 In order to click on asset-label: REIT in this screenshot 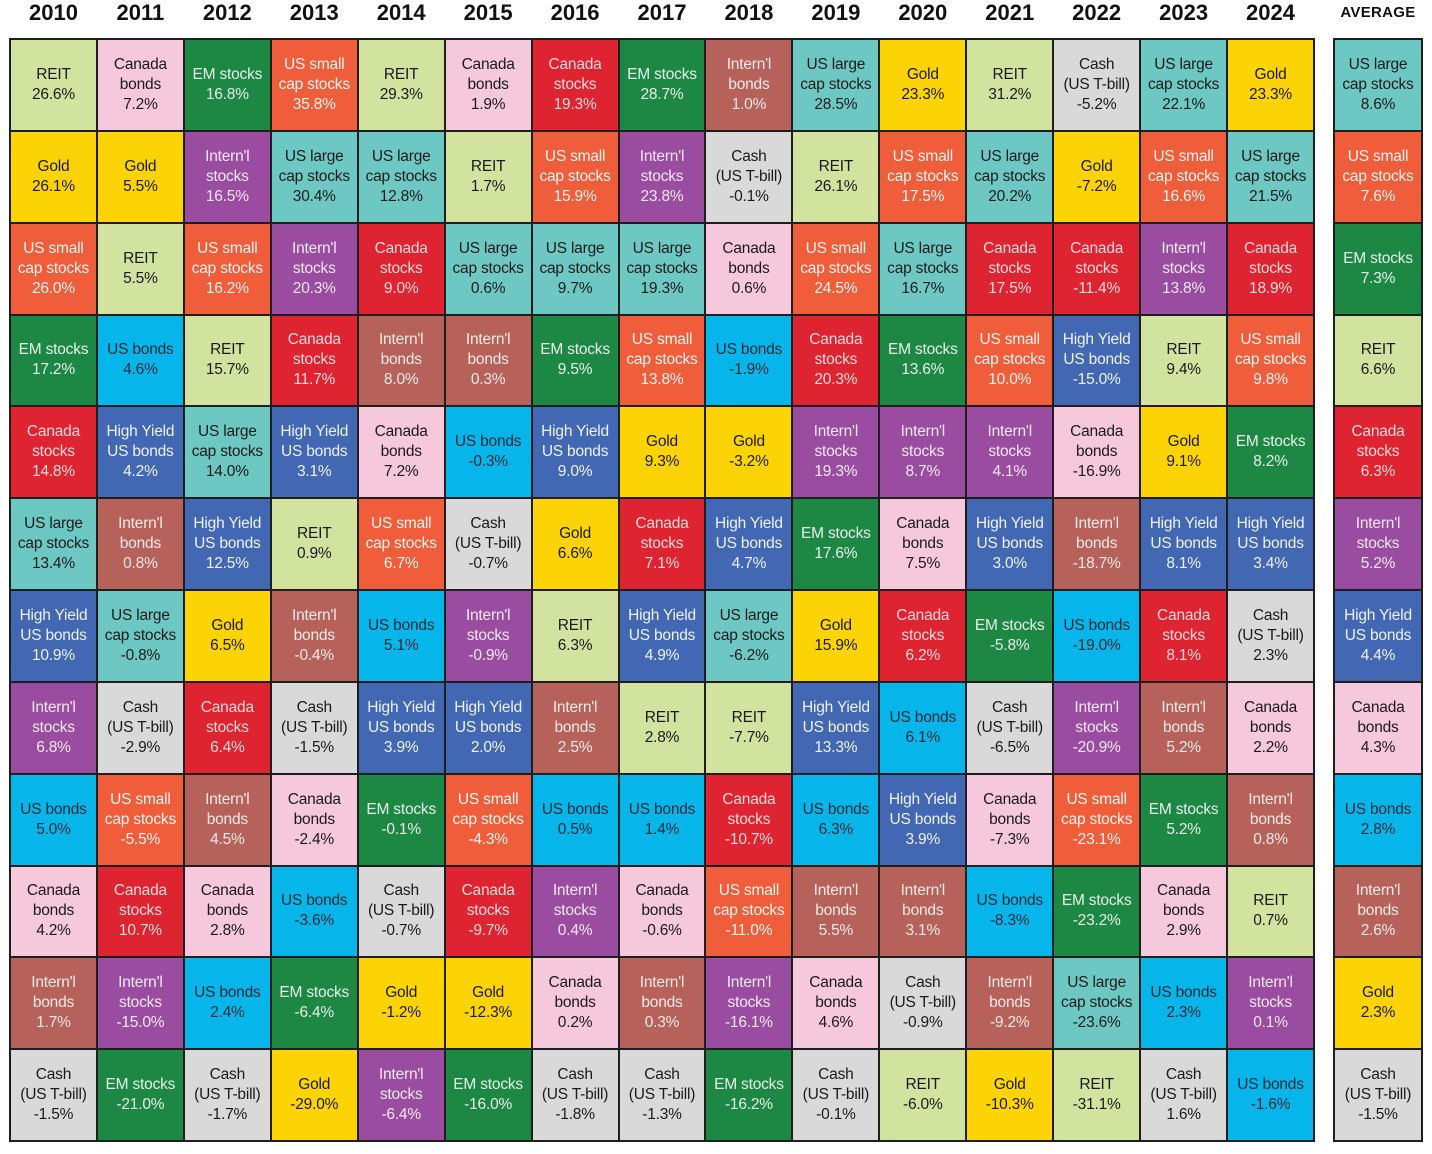, I will do `click(53, 74)`.